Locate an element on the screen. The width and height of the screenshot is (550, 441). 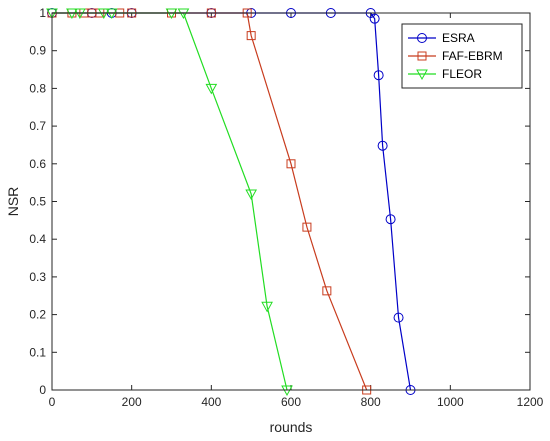
legend-item-faf-ebrm: FAF-EBRM is located at coordinates (455, 56).